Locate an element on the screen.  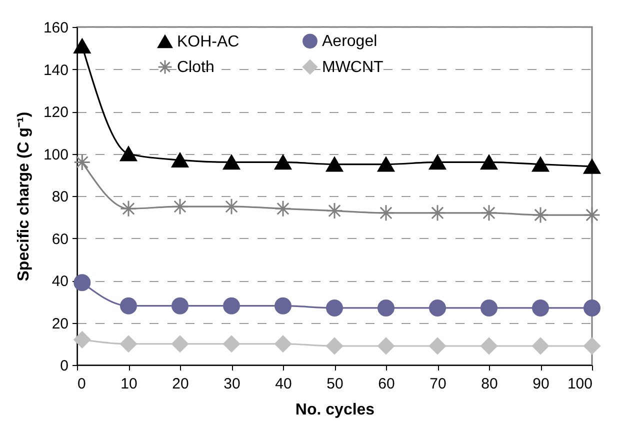
y-tick-label: 60 is located at coordinates (60, 239).